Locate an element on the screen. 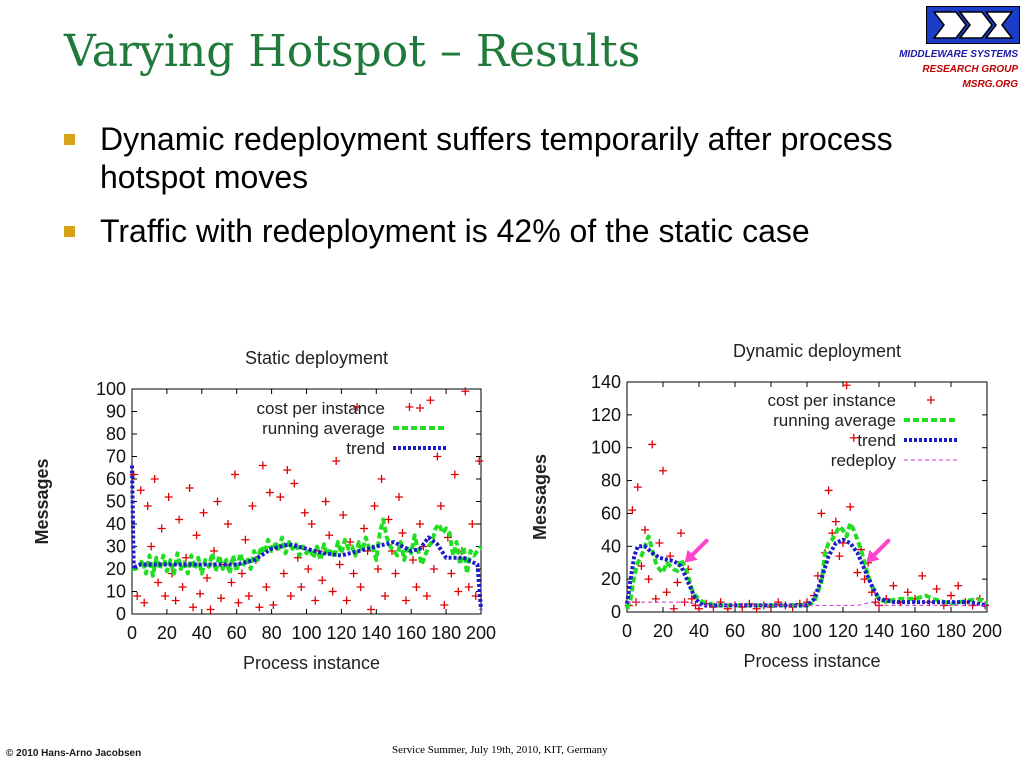  x-tick-label: 60 is located at coordinates (735, 631).